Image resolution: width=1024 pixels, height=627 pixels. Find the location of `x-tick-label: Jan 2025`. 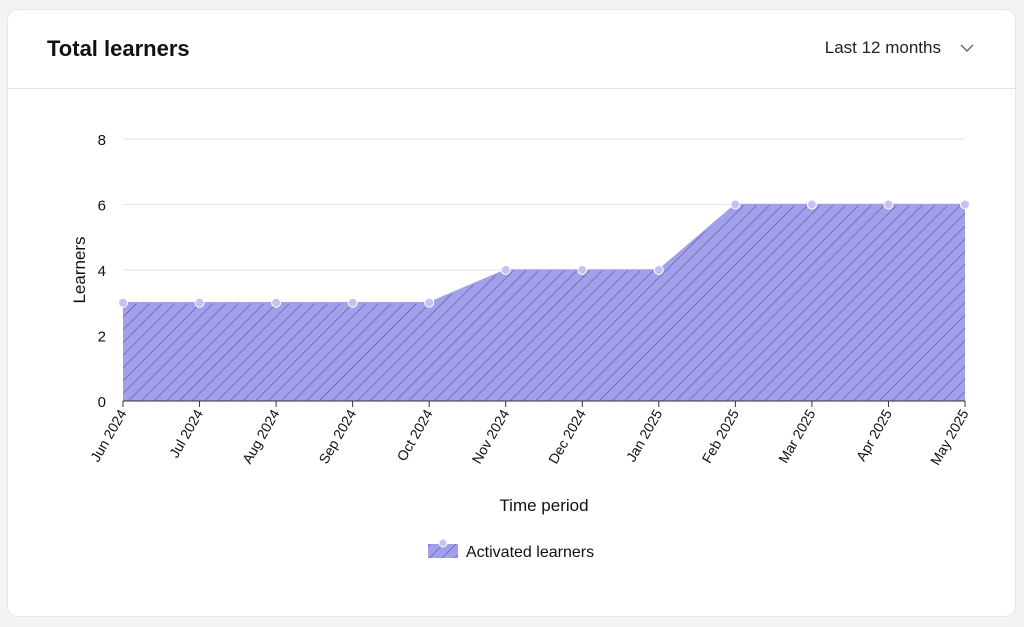

x-tick-label: Jan 2025 is located at coordinates (644, 435).